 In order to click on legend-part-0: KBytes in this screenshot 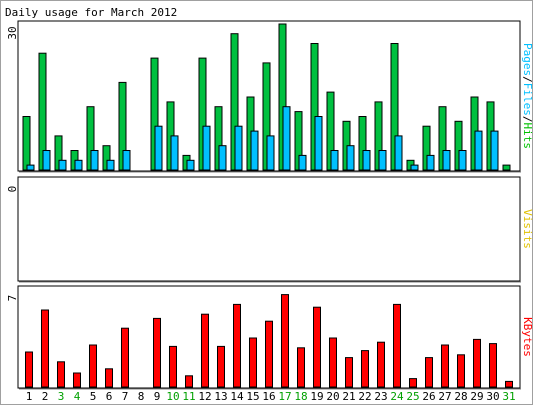, I will do `click(526, 337)`.